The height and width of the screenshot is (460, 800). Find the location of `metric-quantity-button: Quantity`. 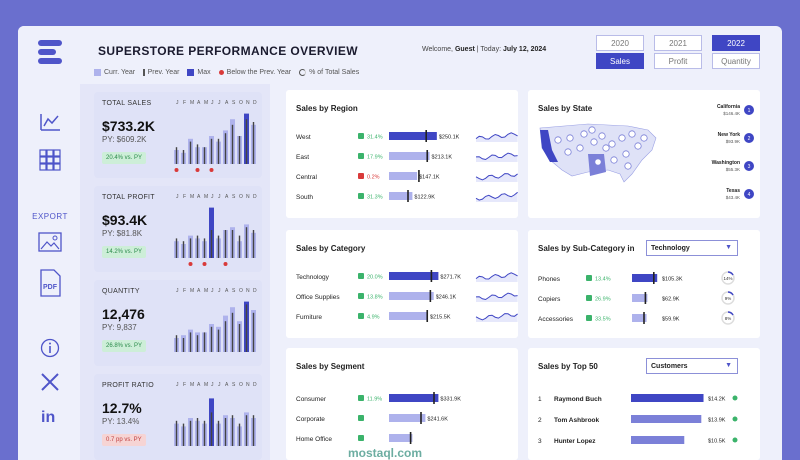

metric-quantity-button: Quantity is located at coordinates (736, 61).